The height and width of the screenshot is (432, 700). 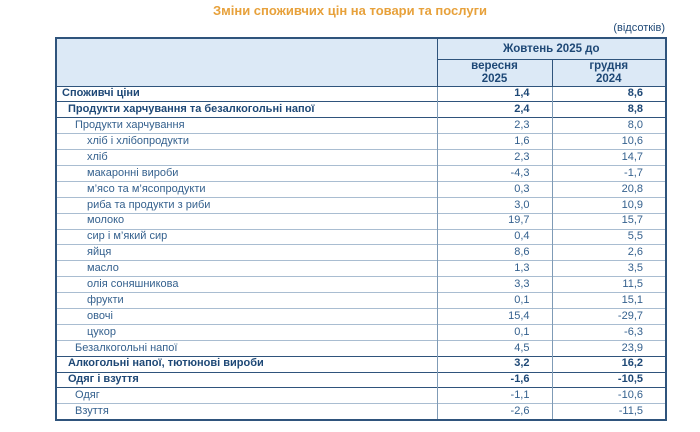 What do you see at coordinates (494, 205) in the screenshot?
I see `value-vs-sep2025: 3,0` at bounding box center [494, 205].